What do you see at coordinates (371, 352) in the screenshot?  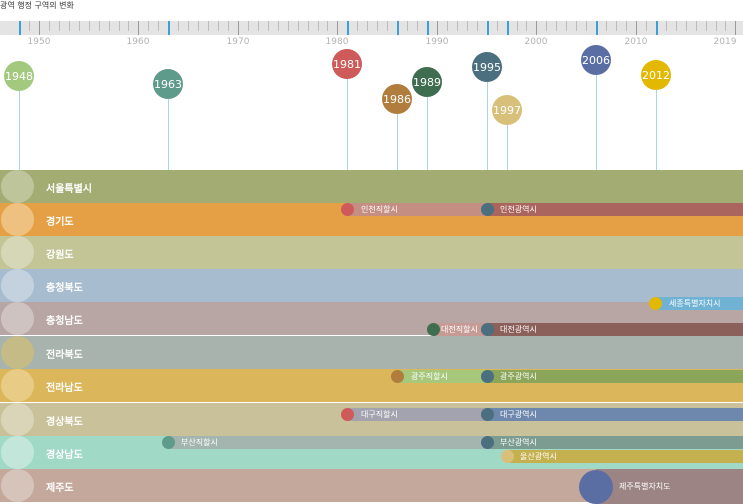 I see `band-jeonbuk: 전라북도` at bounding box center [371, 352].